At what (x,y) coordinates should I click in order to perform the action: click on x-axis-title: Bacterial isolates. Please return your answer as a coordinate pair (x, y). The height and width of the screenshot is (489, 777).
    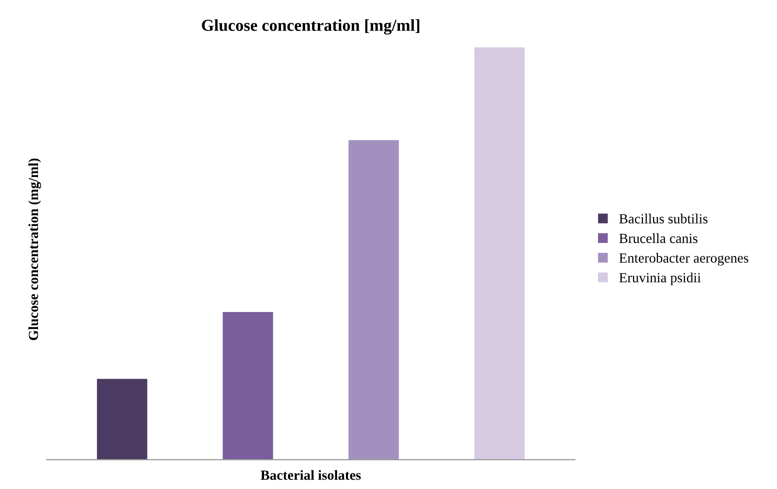
    Looking at the image, I should click on (310, 475).